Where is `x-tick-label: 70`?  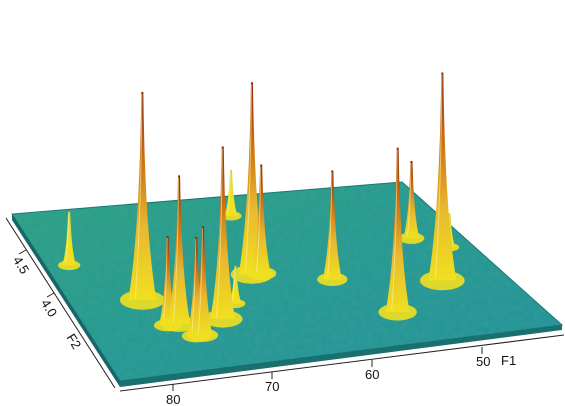
x-tick-label: 70 is located at coordinates (272, 386).